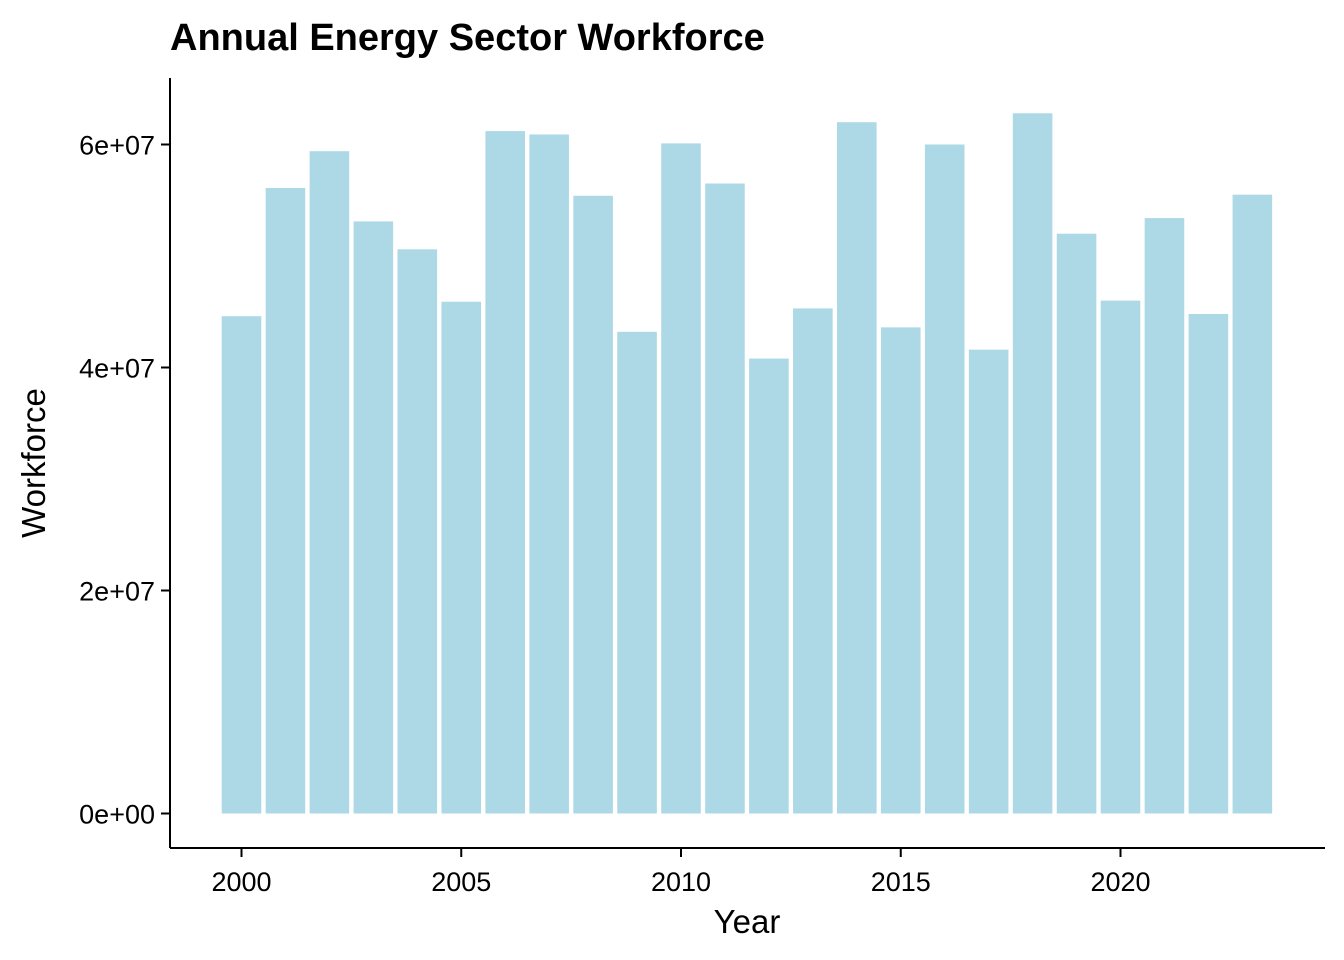 This screenshot has height=960, width=1344. I want to click on bar-2011, so click(725, 498).